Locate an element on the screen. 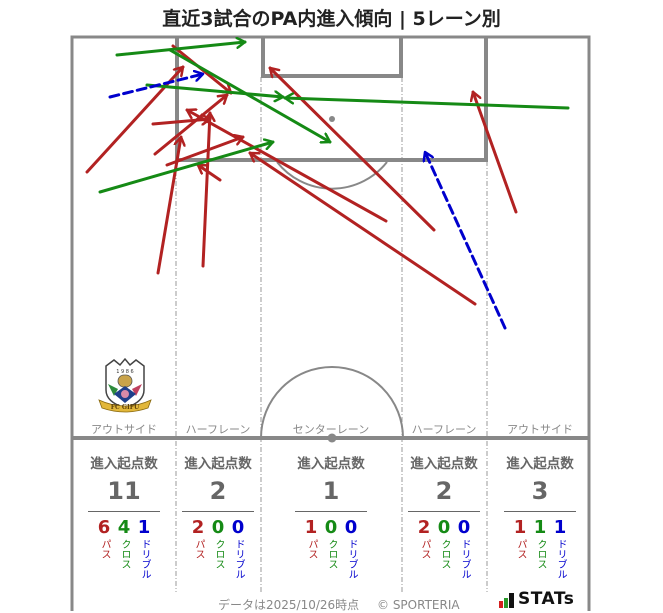 This screenshot has height=613, width=663. lane-label-center: センターレーン is located at coordinates (331, 429).